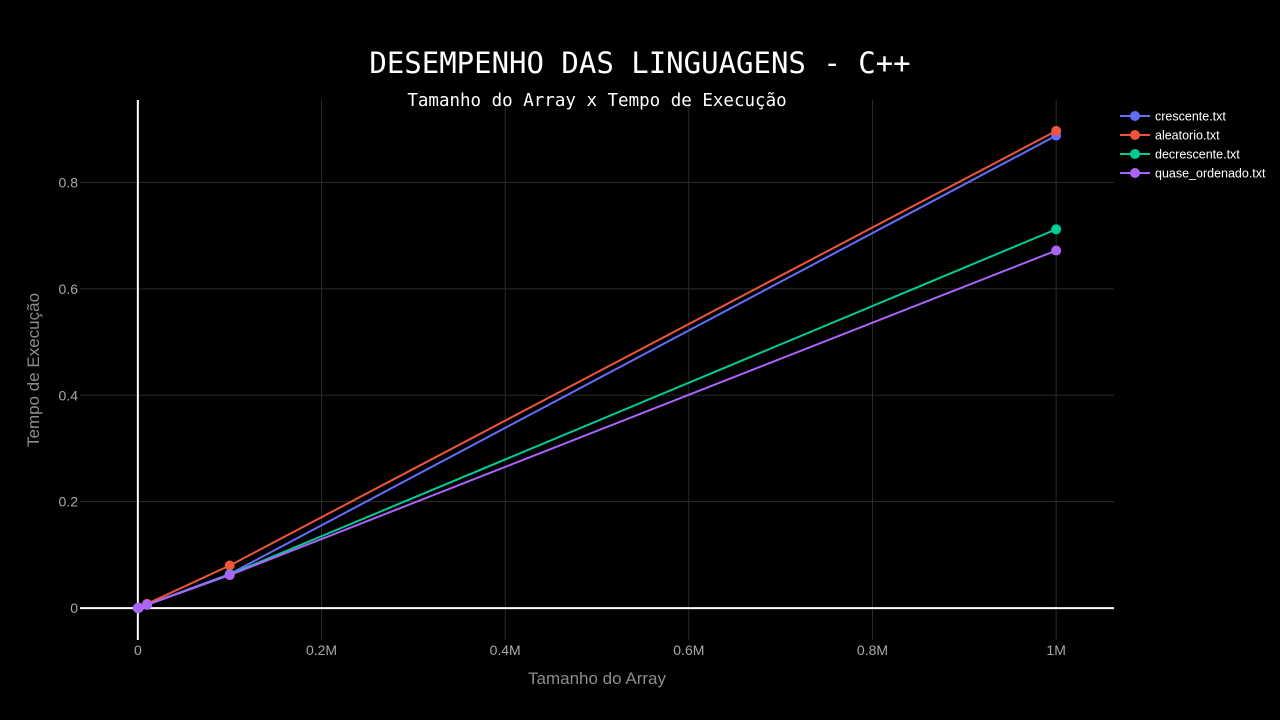 The height and width of the screenshot is (720, 1280). What do you see at coordinates (69, 289) in the screenshot?
I see `y-tick-label: 0.6` at bounding box center [69, 289].